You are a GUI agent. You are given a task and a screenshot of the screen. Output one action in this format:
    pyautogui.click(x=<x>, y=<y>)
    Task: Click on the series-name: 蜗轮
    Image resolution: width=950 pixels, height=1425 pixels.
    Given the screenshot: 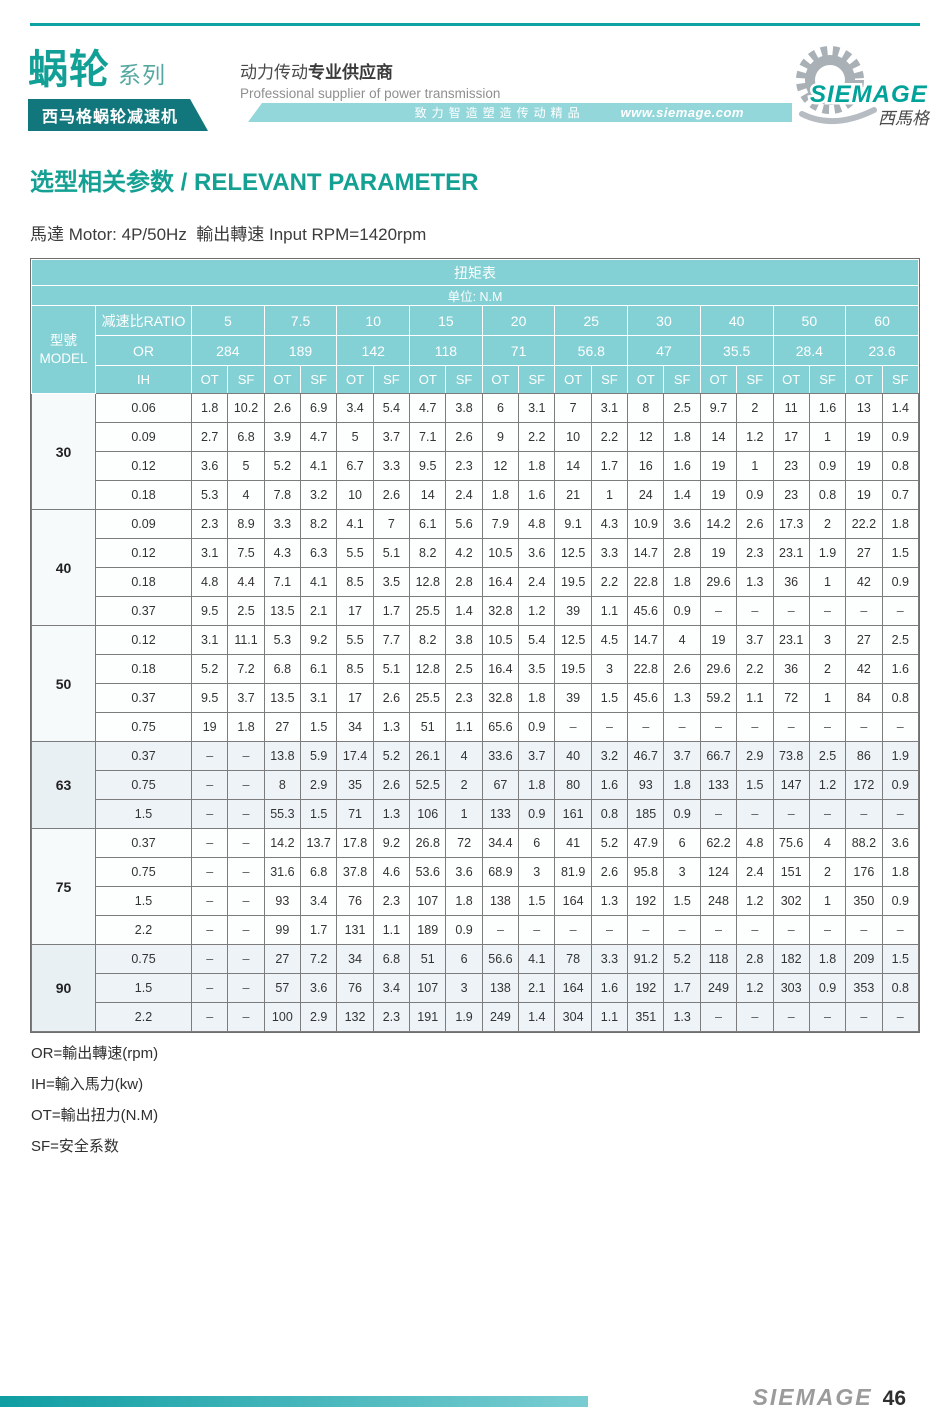 What is the action you would take?
    pyautogui.click(x=69, y=70)
    